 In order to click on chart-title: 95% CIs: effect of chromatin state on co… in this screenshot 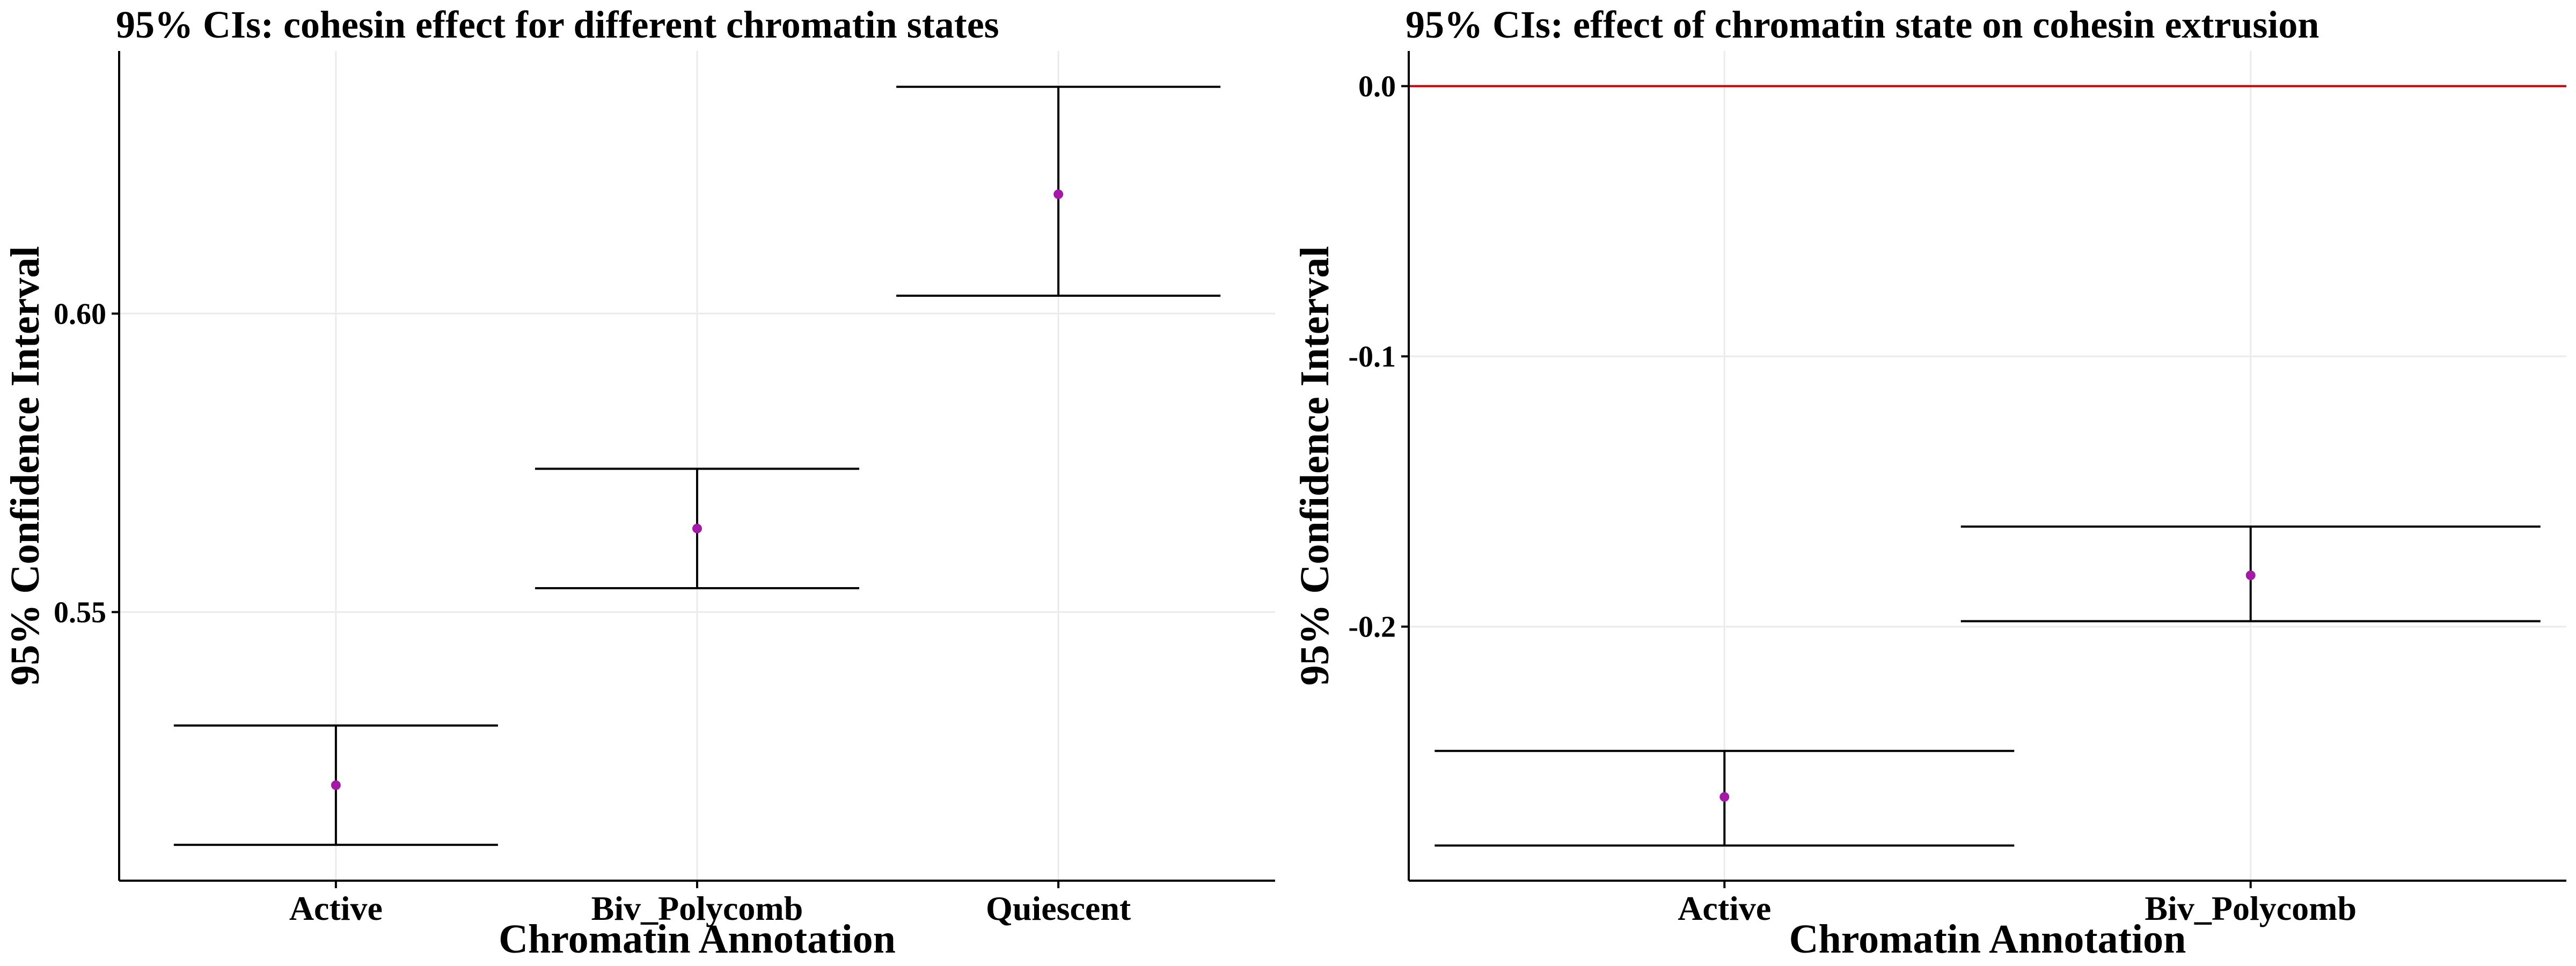, I will do `click(1862, 24)`.